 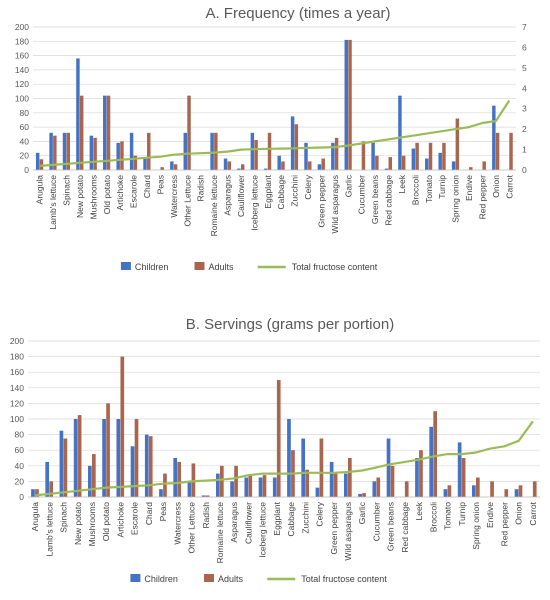 I want to click on x-category-label: Iceberg lettuce, so click(x=254, y=203).